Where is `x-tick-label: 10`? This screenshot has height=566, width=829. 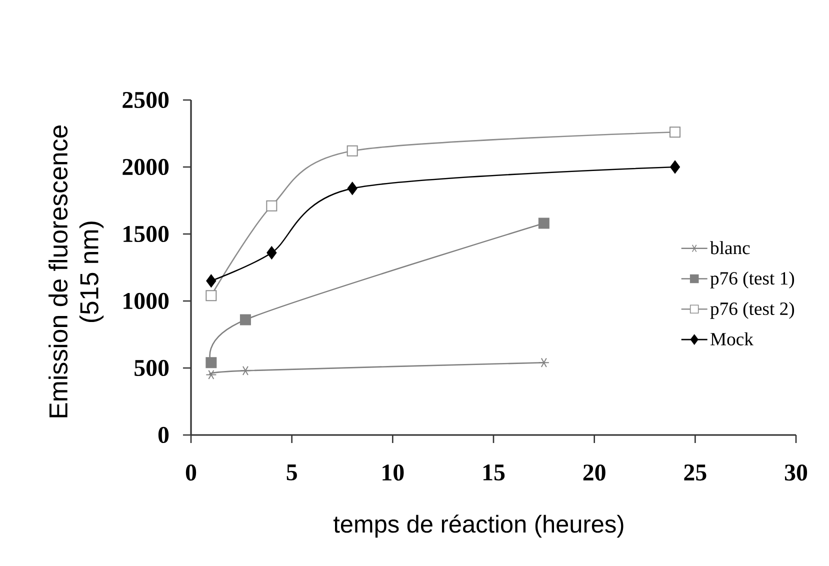 x-tick-label: 10 is located at coordinates (393, 472).